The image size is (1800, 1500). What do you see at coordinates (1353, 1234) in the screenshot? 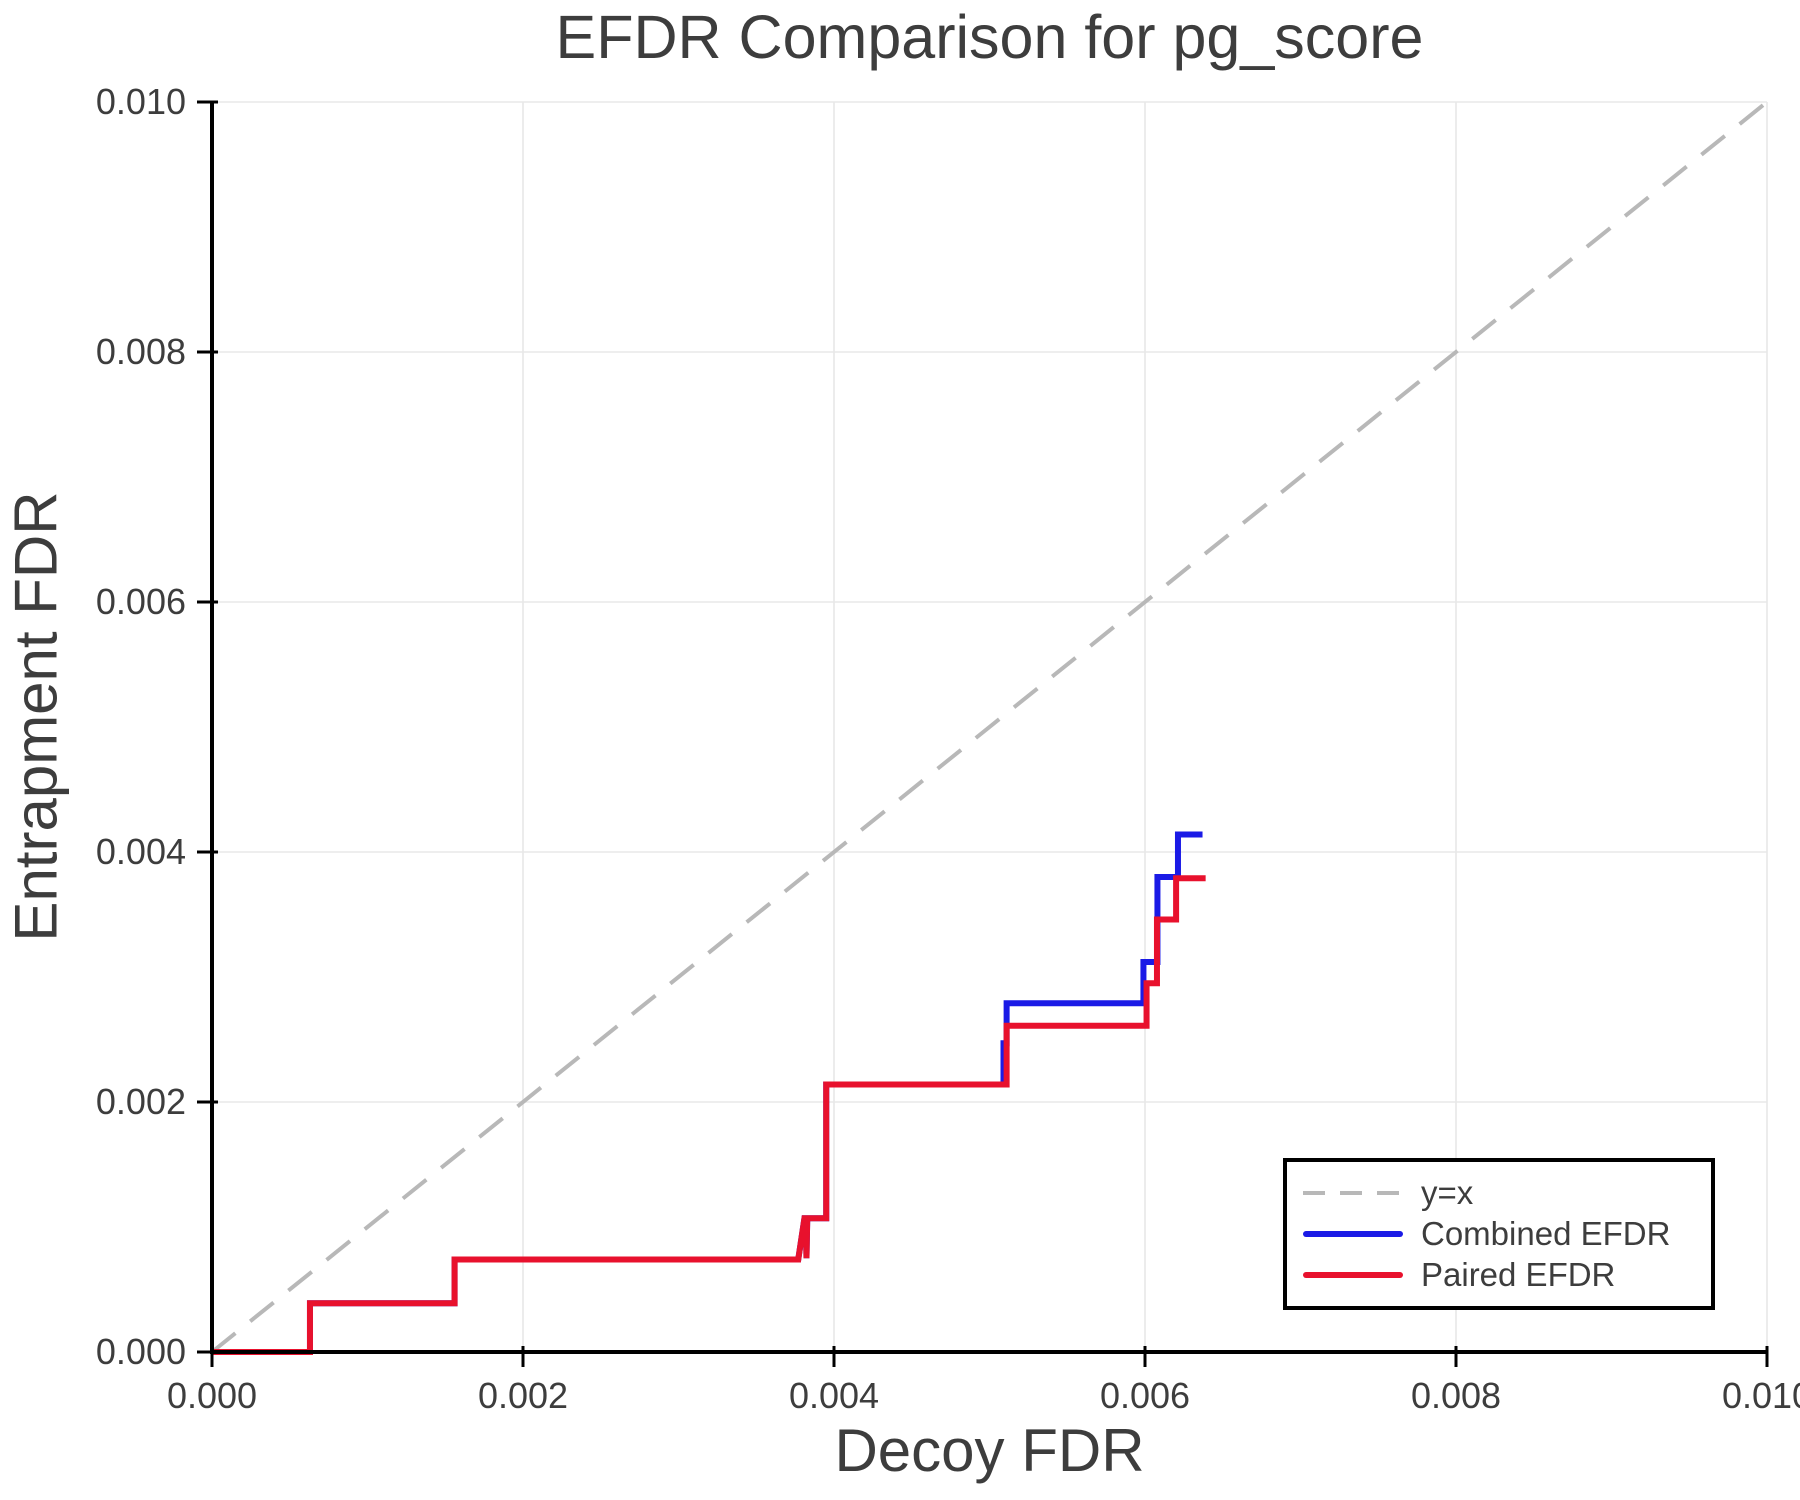
I see `blue-line-sample-icon` at bounding box center [1353, 1234].